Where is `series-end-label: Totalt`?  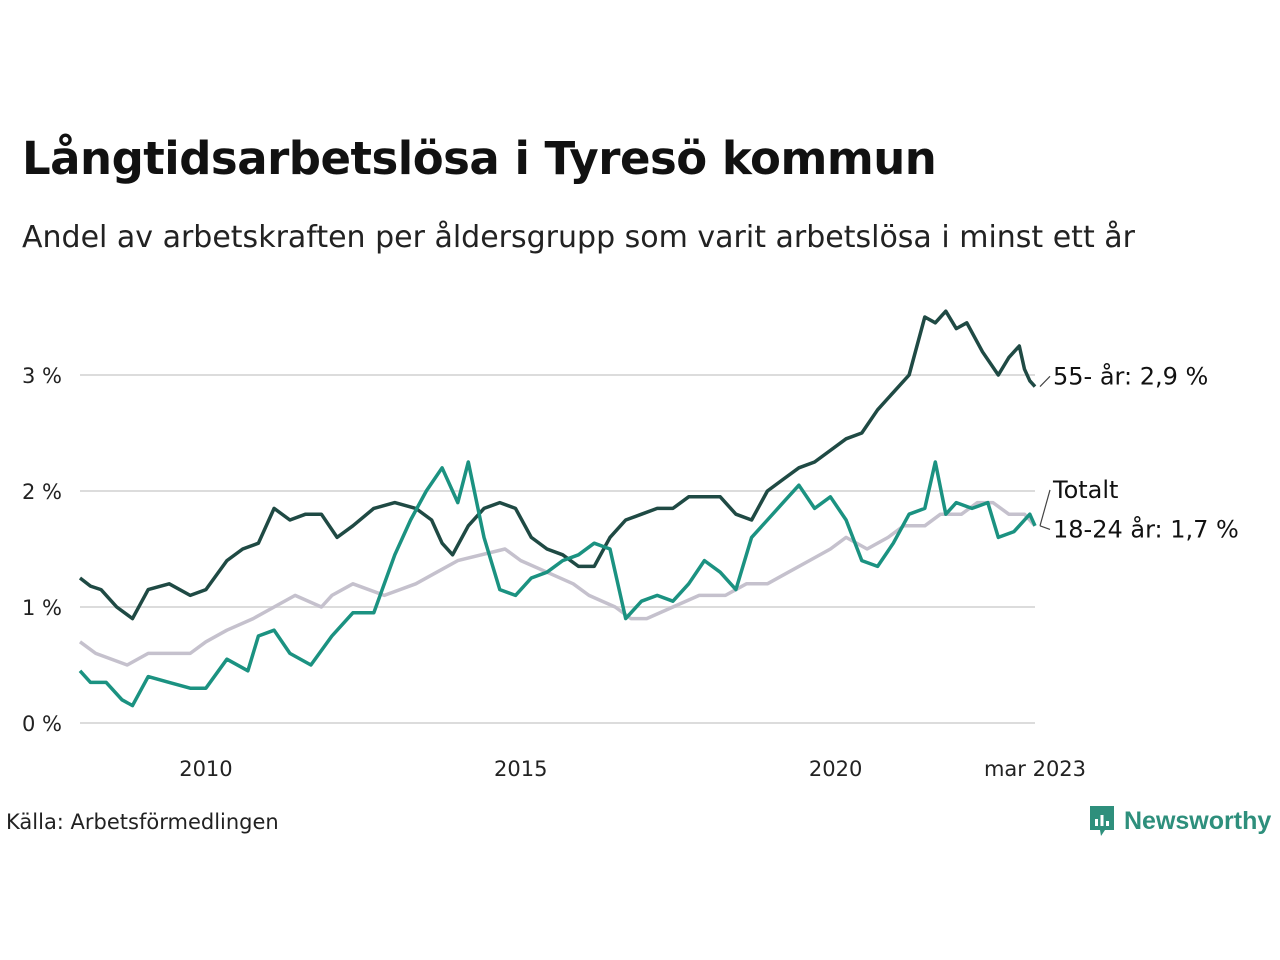
series-end-label: Totalt is located at coordinates (1085, 490).